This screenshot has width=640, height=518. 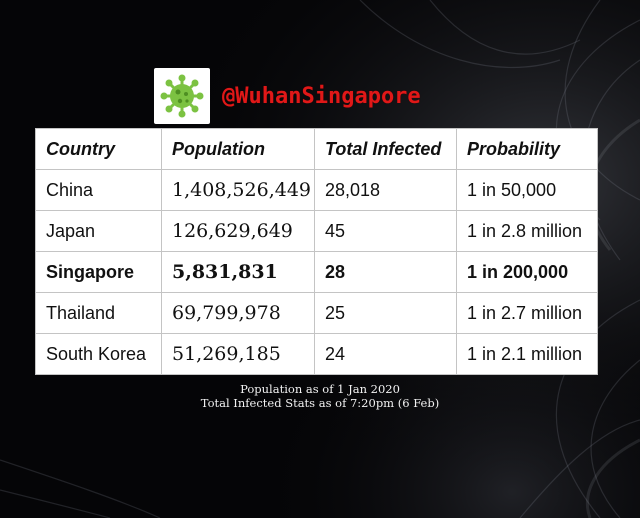 What do you see at coordinates (527, 354) in the screenshot?
I see `cell-probability: 1 in 2.1 million` at bounding box center [527, 354].